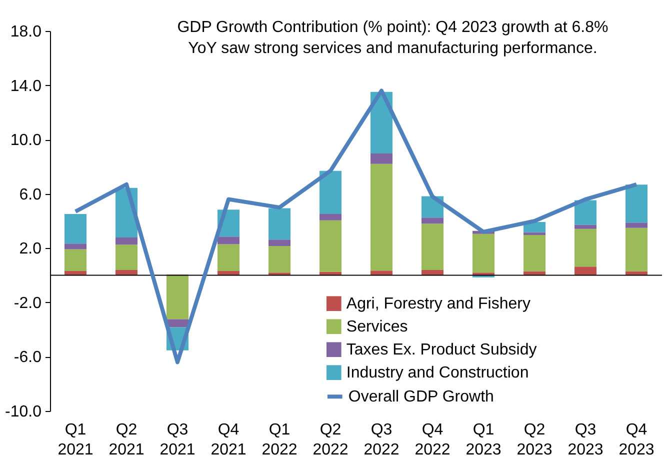  I want to click on x-tick-label: Q3 2023, so click(586, 440).